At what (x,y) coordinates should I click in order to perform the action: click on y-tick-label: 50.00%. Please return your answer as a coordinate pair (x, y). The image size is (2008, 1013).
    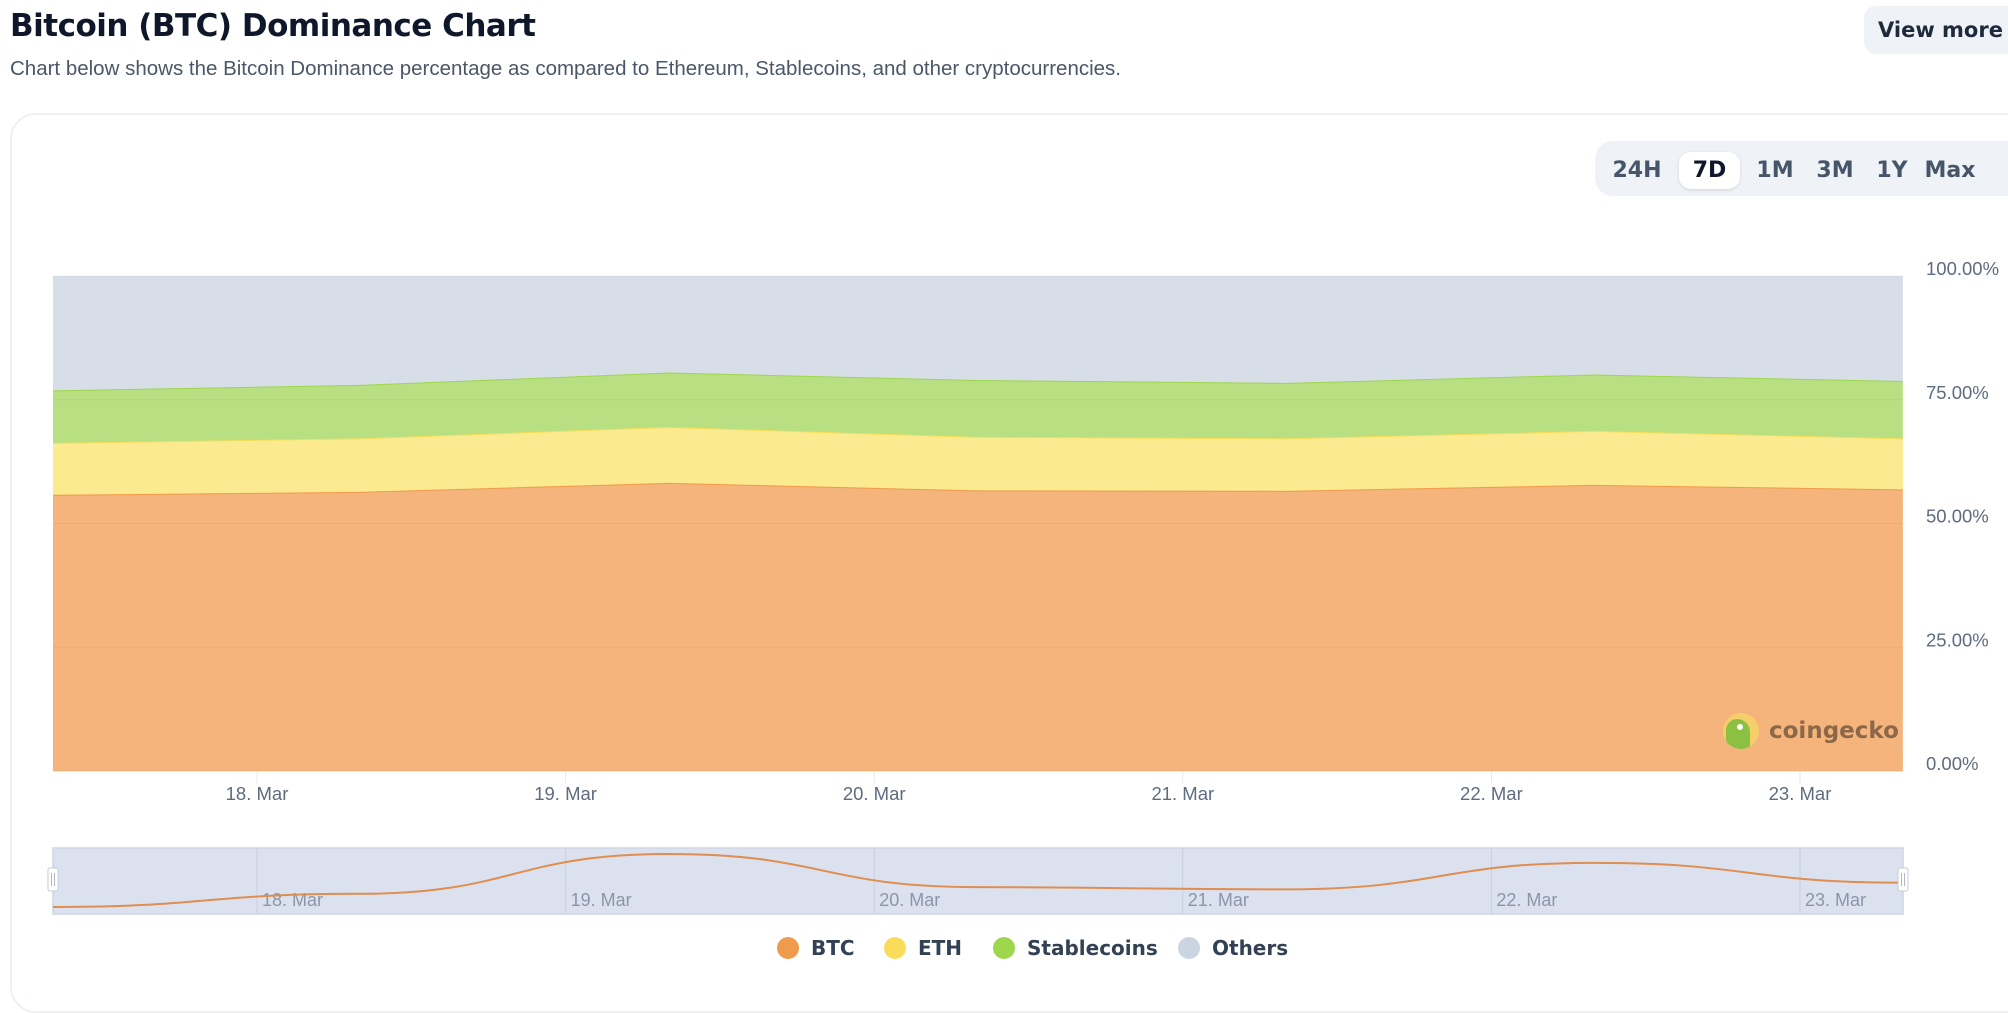
    Looking at the image, I should click on (1957, 516).